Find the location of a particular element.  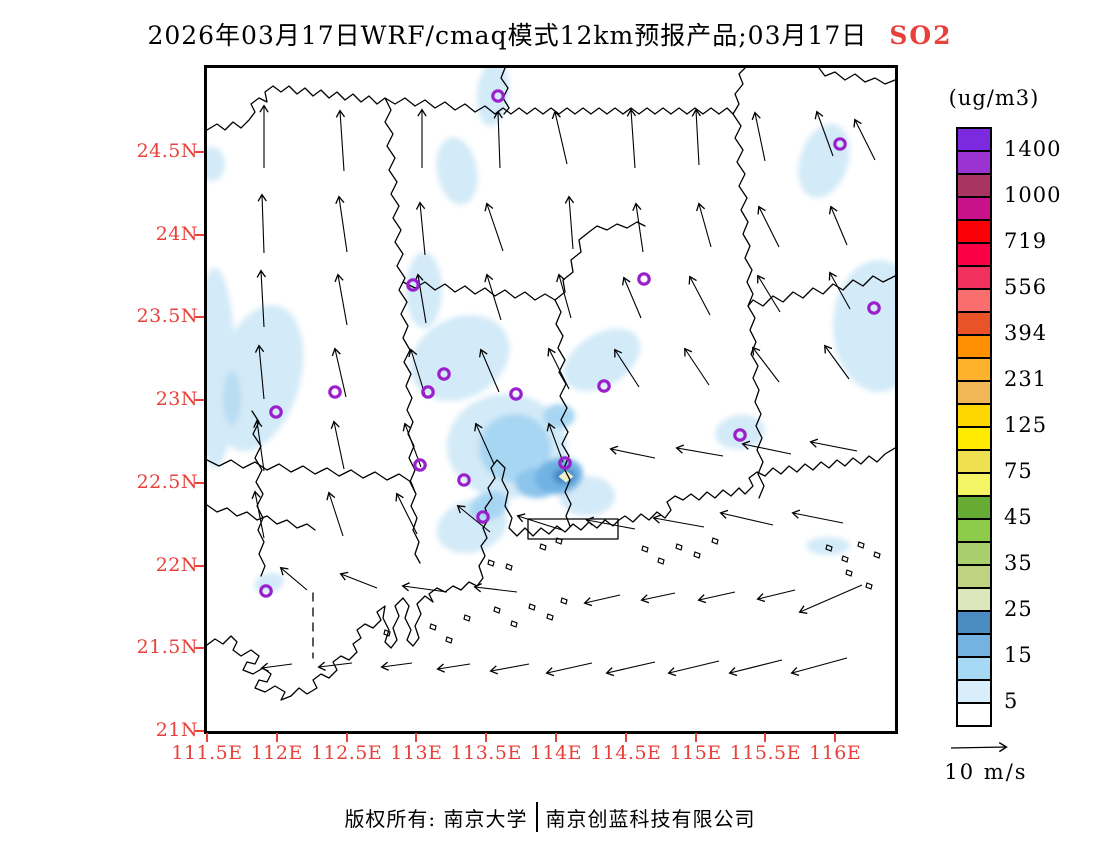

footer-divider is located at coordinates (536, 817).